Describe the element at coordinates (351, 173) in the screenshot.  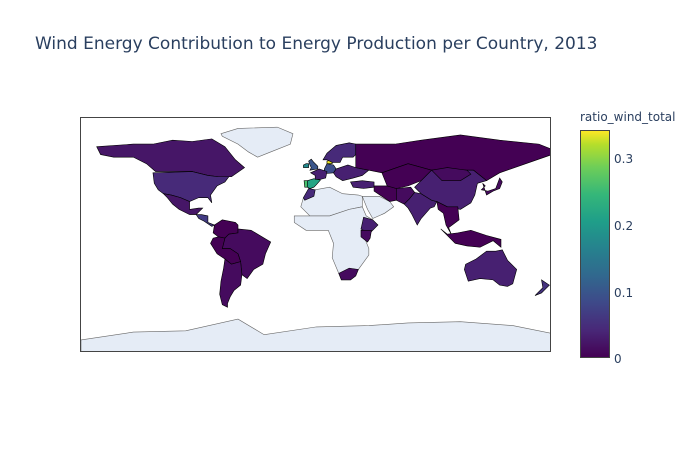
I see `country-eastern-europe` at that location.